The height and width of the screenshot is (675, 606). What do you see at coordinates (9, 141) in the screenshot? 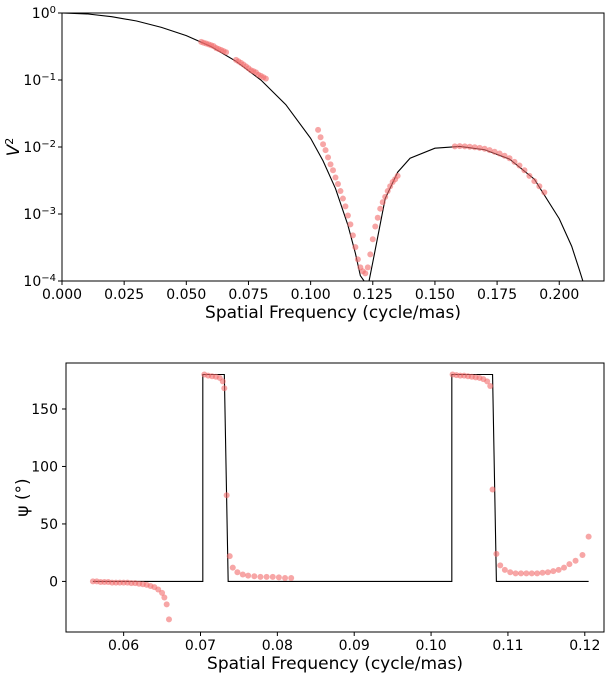
I see `visibility-y-axis-label-sup: 2` at bounding box center [9, 141].